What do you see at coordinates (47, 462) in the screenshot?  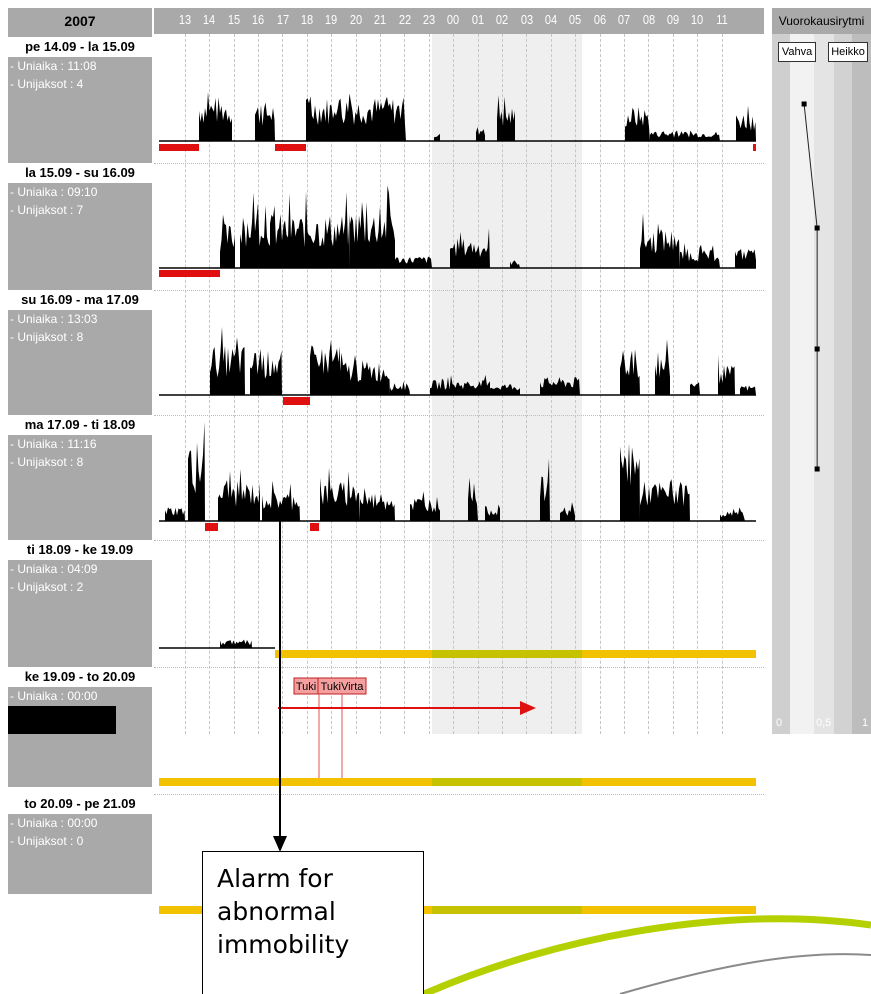 I see `sleep-periods: - Unijaksot : 8` at bounding box center [47, 462].